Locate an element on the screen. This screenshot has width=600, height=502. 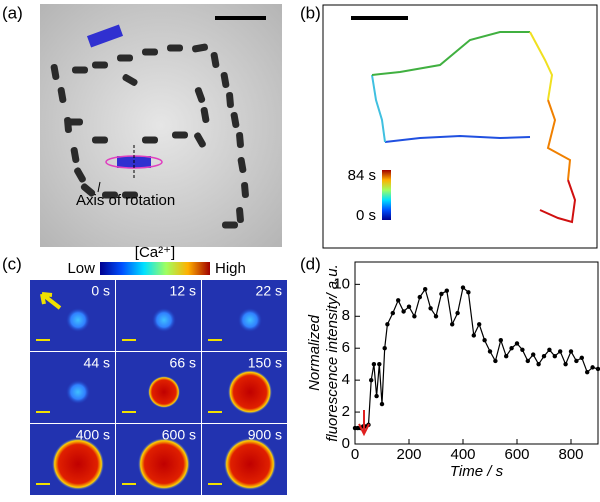
frame-time: 44 s is located at coordinates (97, 363).